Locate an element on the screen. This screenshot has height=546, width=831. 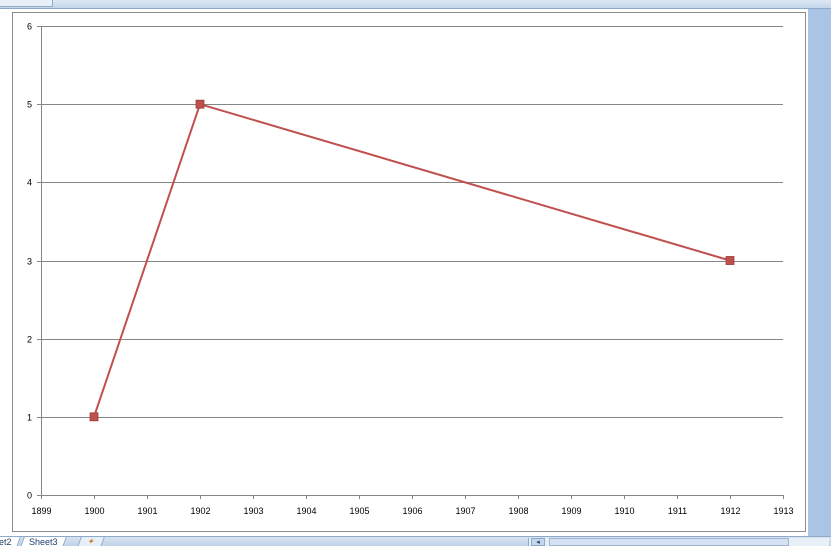
horizontal-scrollbar: ◂ is located at coordinates (678, 542).